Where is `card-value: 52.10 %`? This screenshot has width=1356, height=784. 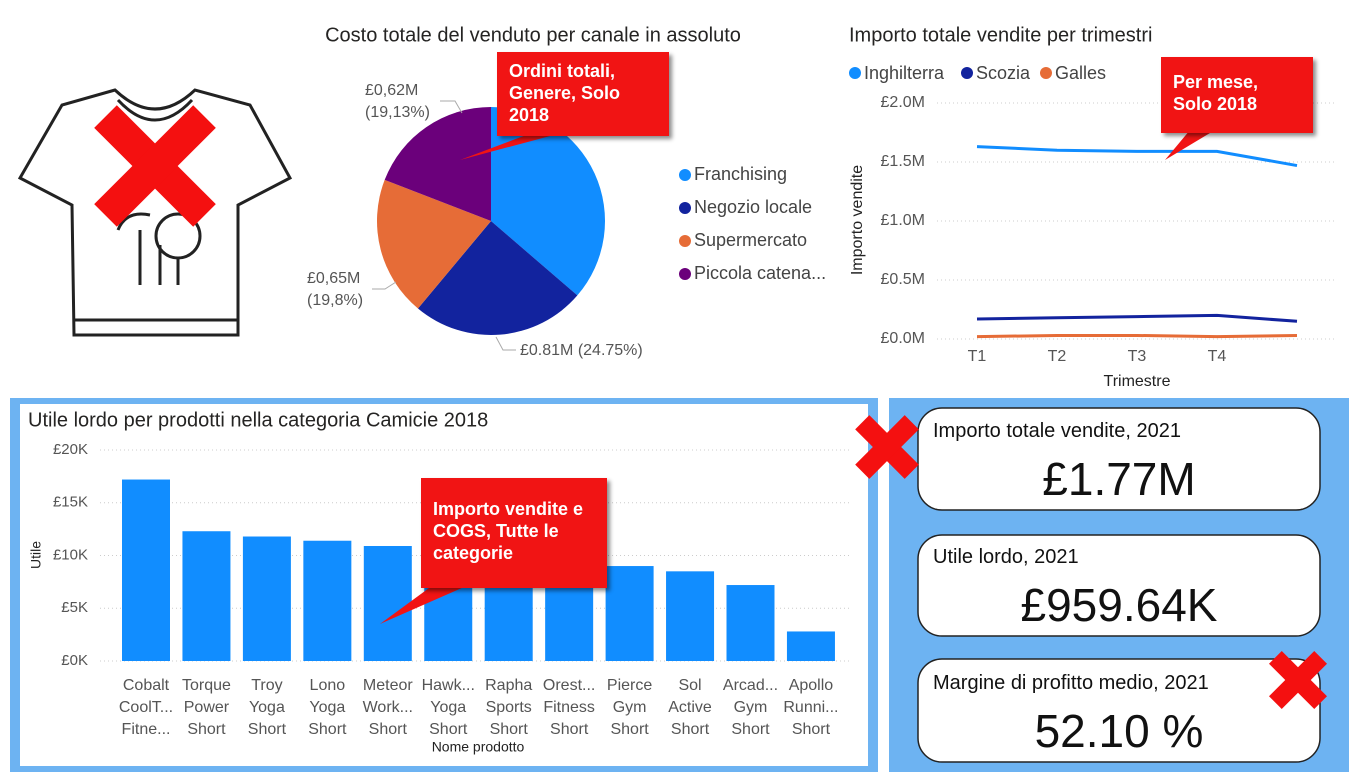 card-value: 52.10 % is located at coordinates (1119, 731).